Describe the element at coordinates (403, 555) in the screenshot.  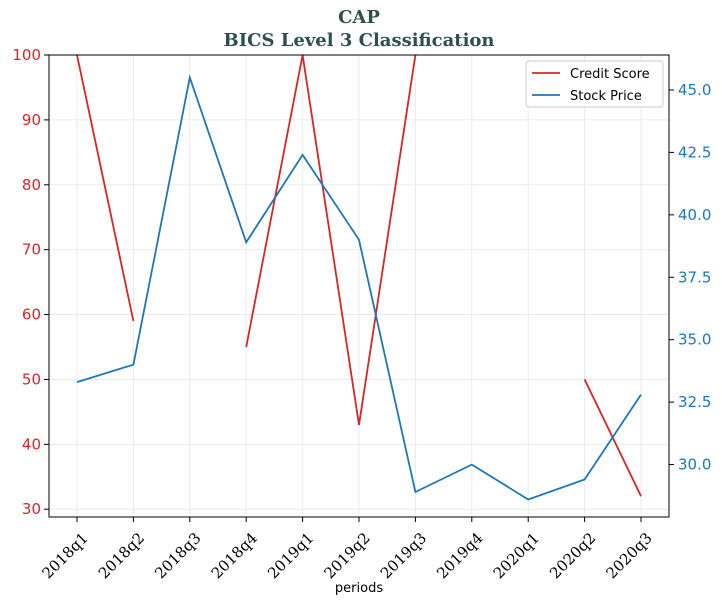
I see `x-tick-label: 2019q3` at that location.